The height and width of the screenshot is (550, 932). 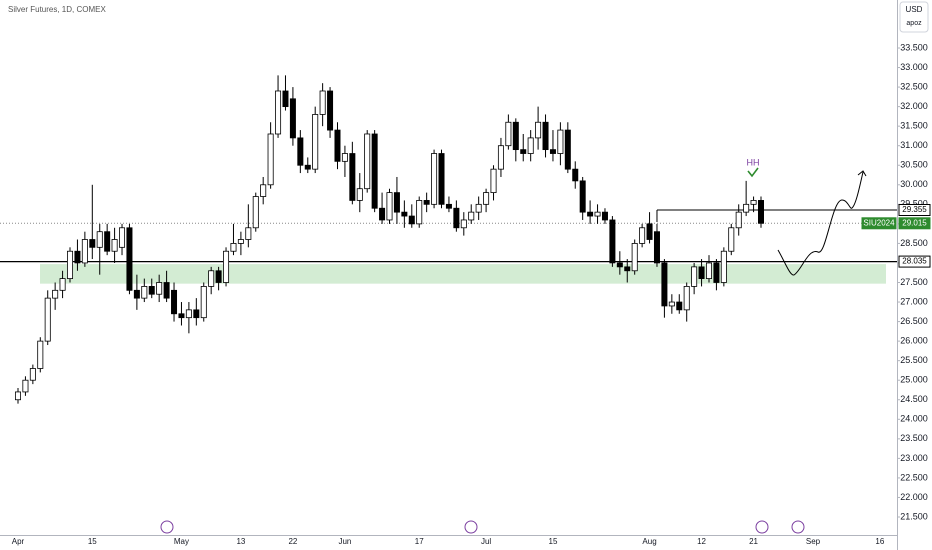 What do you see at coordinates (553, 541) in the screenshot?
I see `x-tick-label: 15` at bounding box center [553, 541].